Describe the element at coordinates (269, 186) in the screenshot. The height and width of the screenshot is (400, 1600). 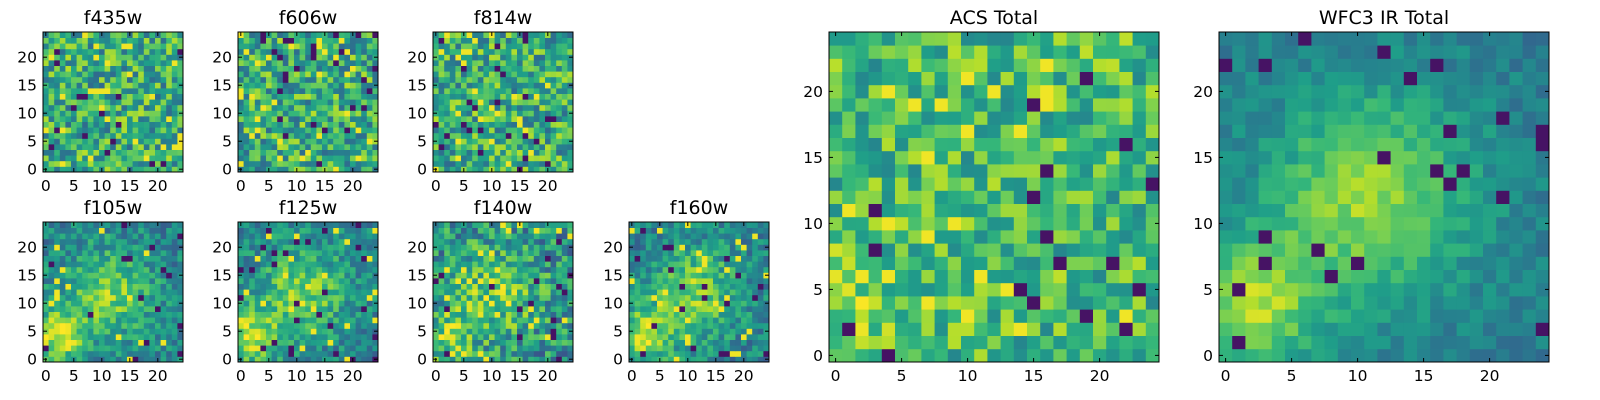
I see `x-tick-label: 5` at that location.